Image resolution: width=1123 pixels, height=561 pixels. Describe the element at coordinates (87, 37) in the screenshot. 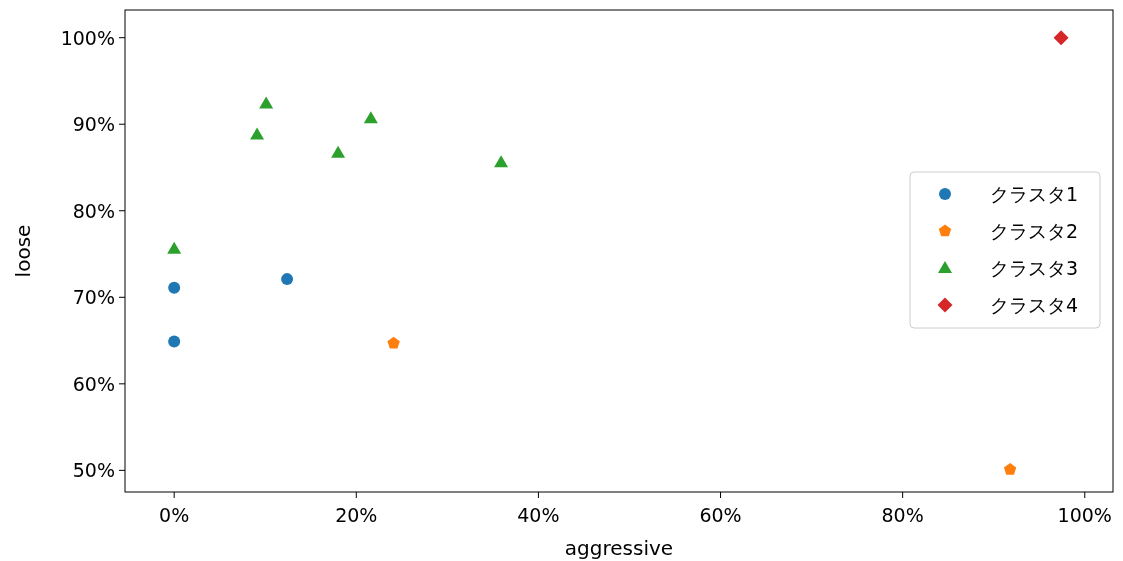

I see `y-tick-label: 100%` at that location.